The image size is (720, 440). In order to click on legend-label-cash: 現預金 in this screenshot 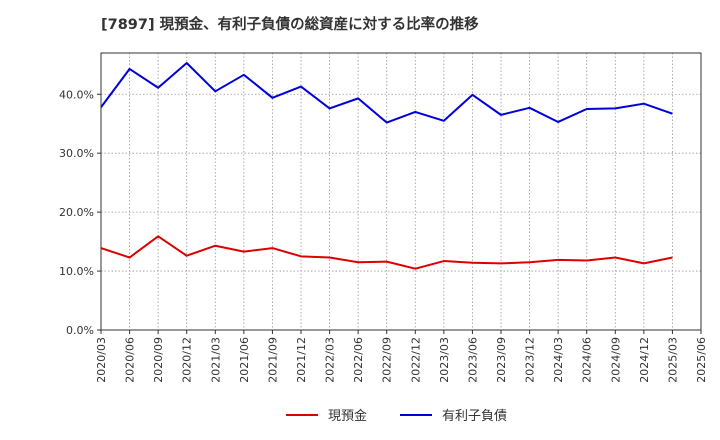, I will do `click(347, 416)`.